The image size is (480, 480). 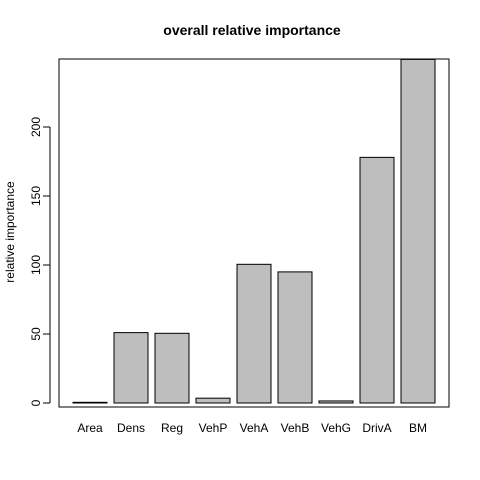 What do you see at coordinates (336, 428) in the screenshot?
I see `x-tick-label-vehg: VehG` at bounding box center [336, 428].